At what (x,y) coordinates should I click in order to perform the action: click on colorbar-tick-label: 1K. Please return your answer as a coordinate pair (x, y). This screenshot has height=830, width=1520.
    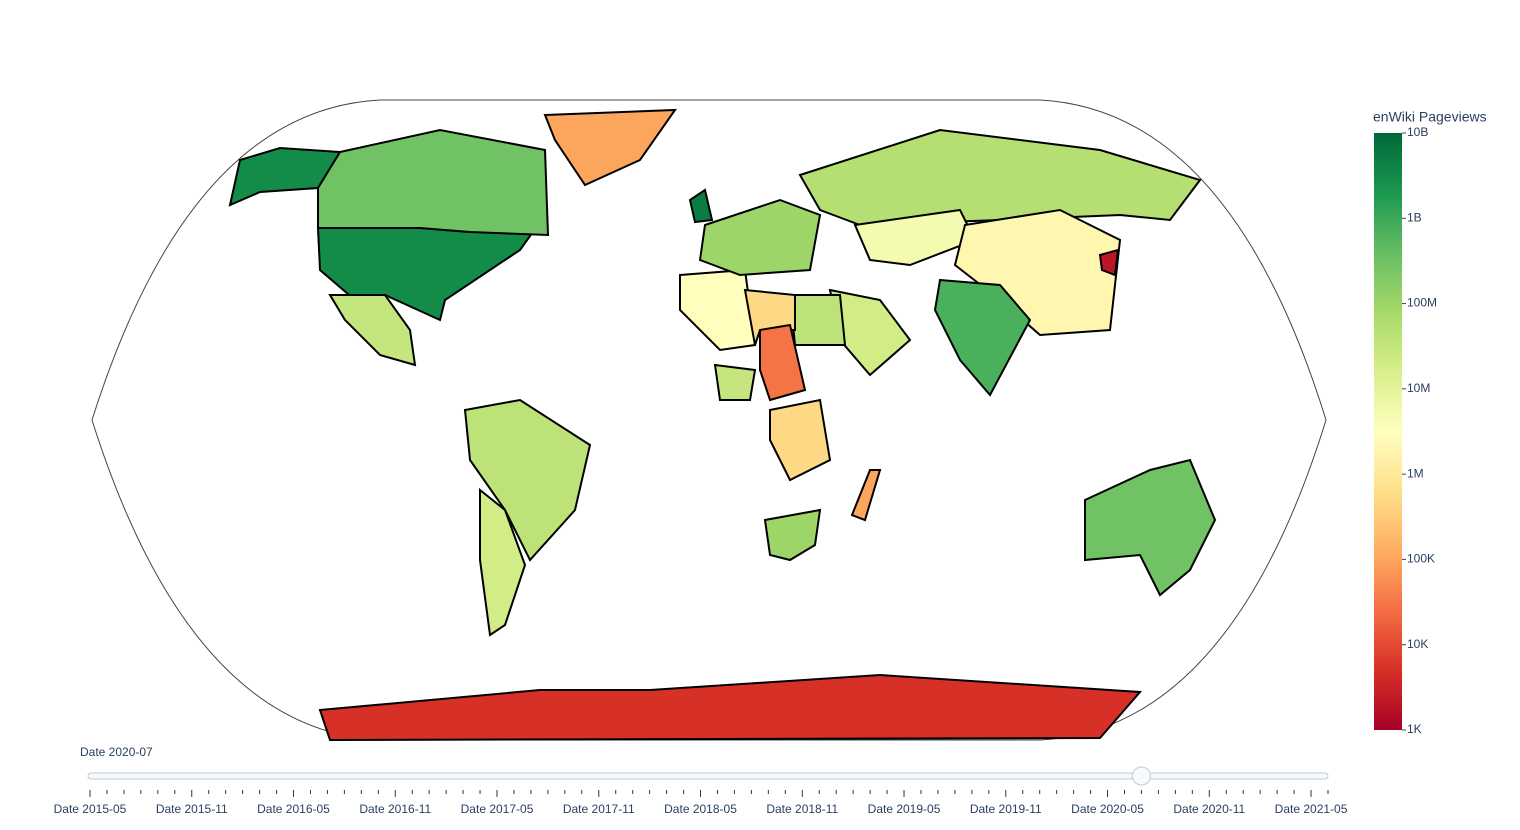
    Looking at the image, I should click on (1414, 729).